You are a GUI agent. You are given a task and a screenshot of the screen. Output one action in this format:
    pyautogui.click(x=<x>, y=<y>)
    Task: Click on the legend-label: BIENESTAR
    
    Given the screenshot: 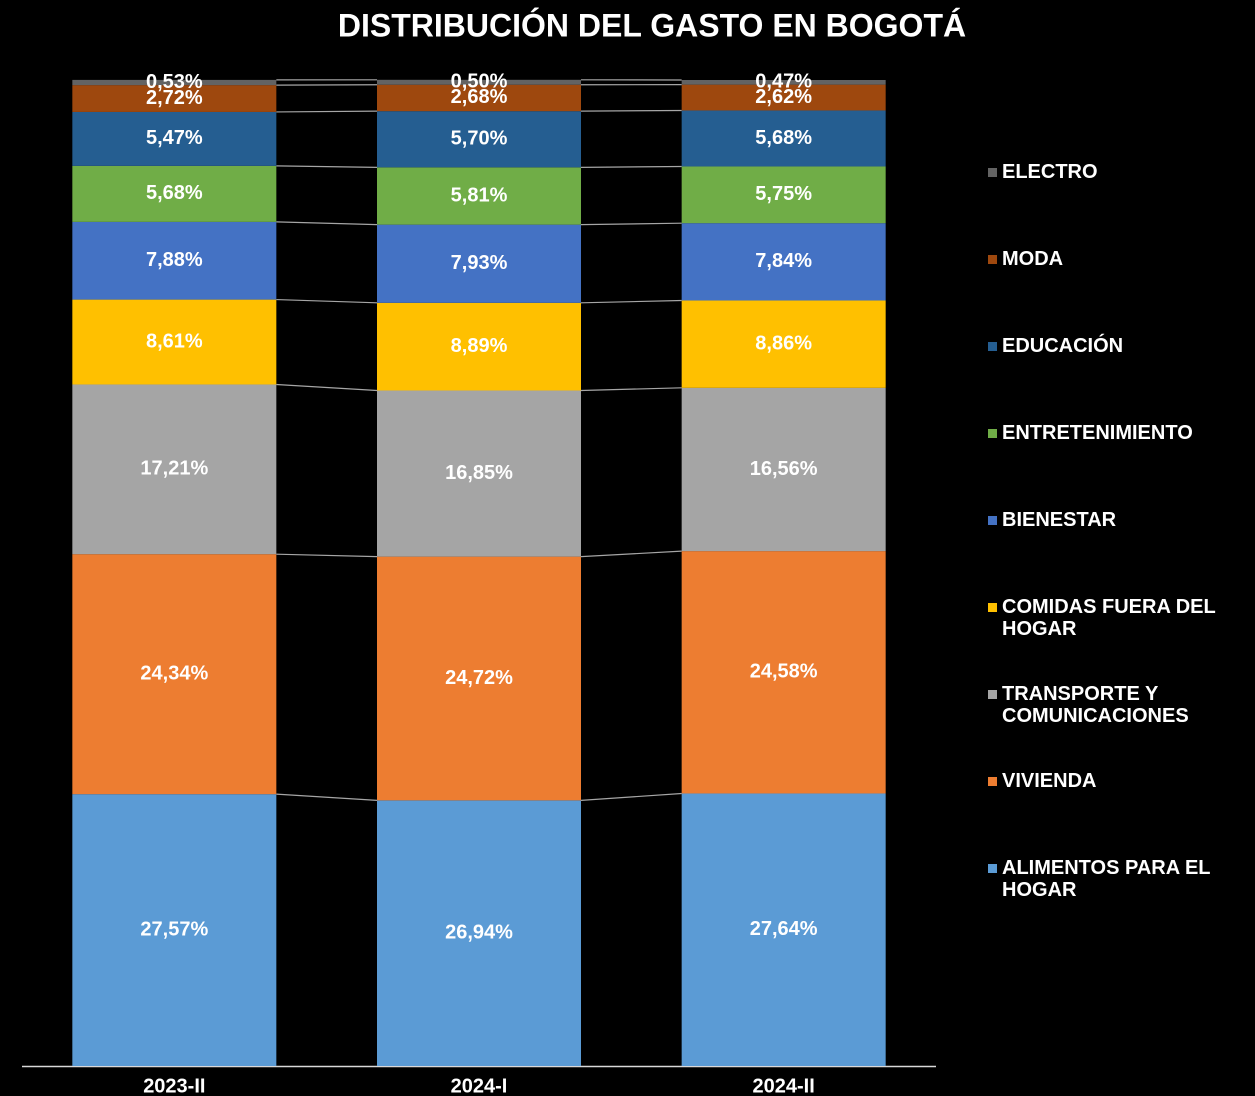 What is the action you would take?
    pyautogui.click(x=1059, y=520)
    